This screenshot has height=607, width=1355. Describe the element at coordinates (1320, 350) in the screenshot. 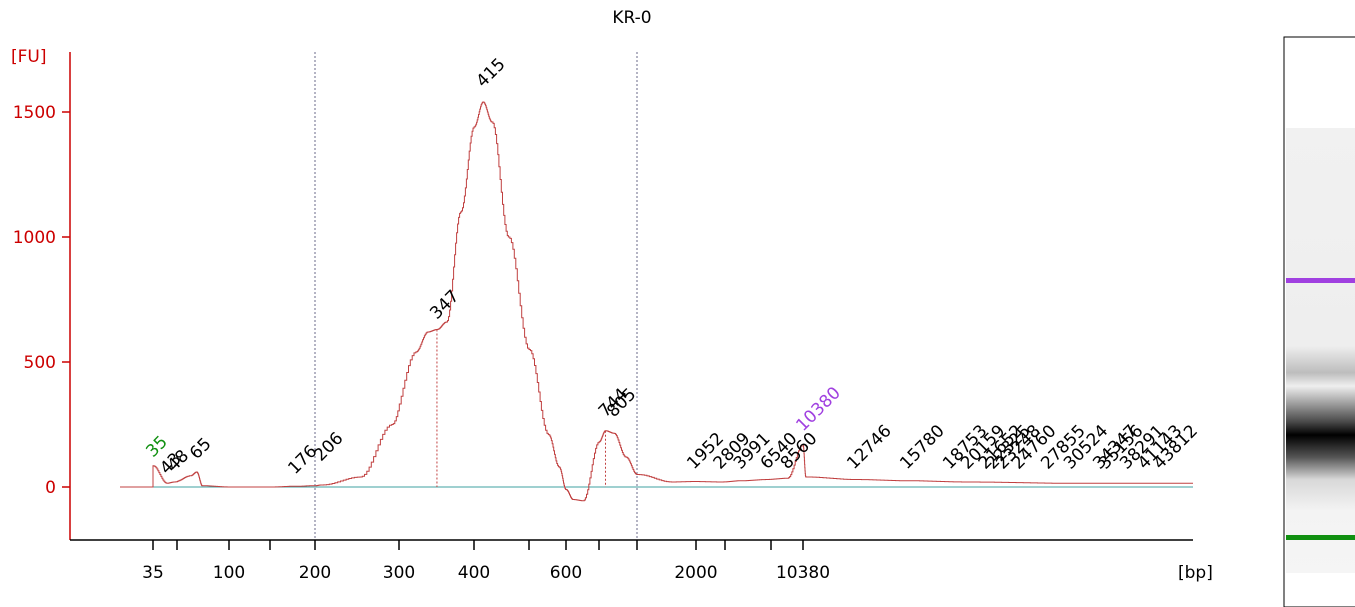

I see `gel-lane-fill` at that location.